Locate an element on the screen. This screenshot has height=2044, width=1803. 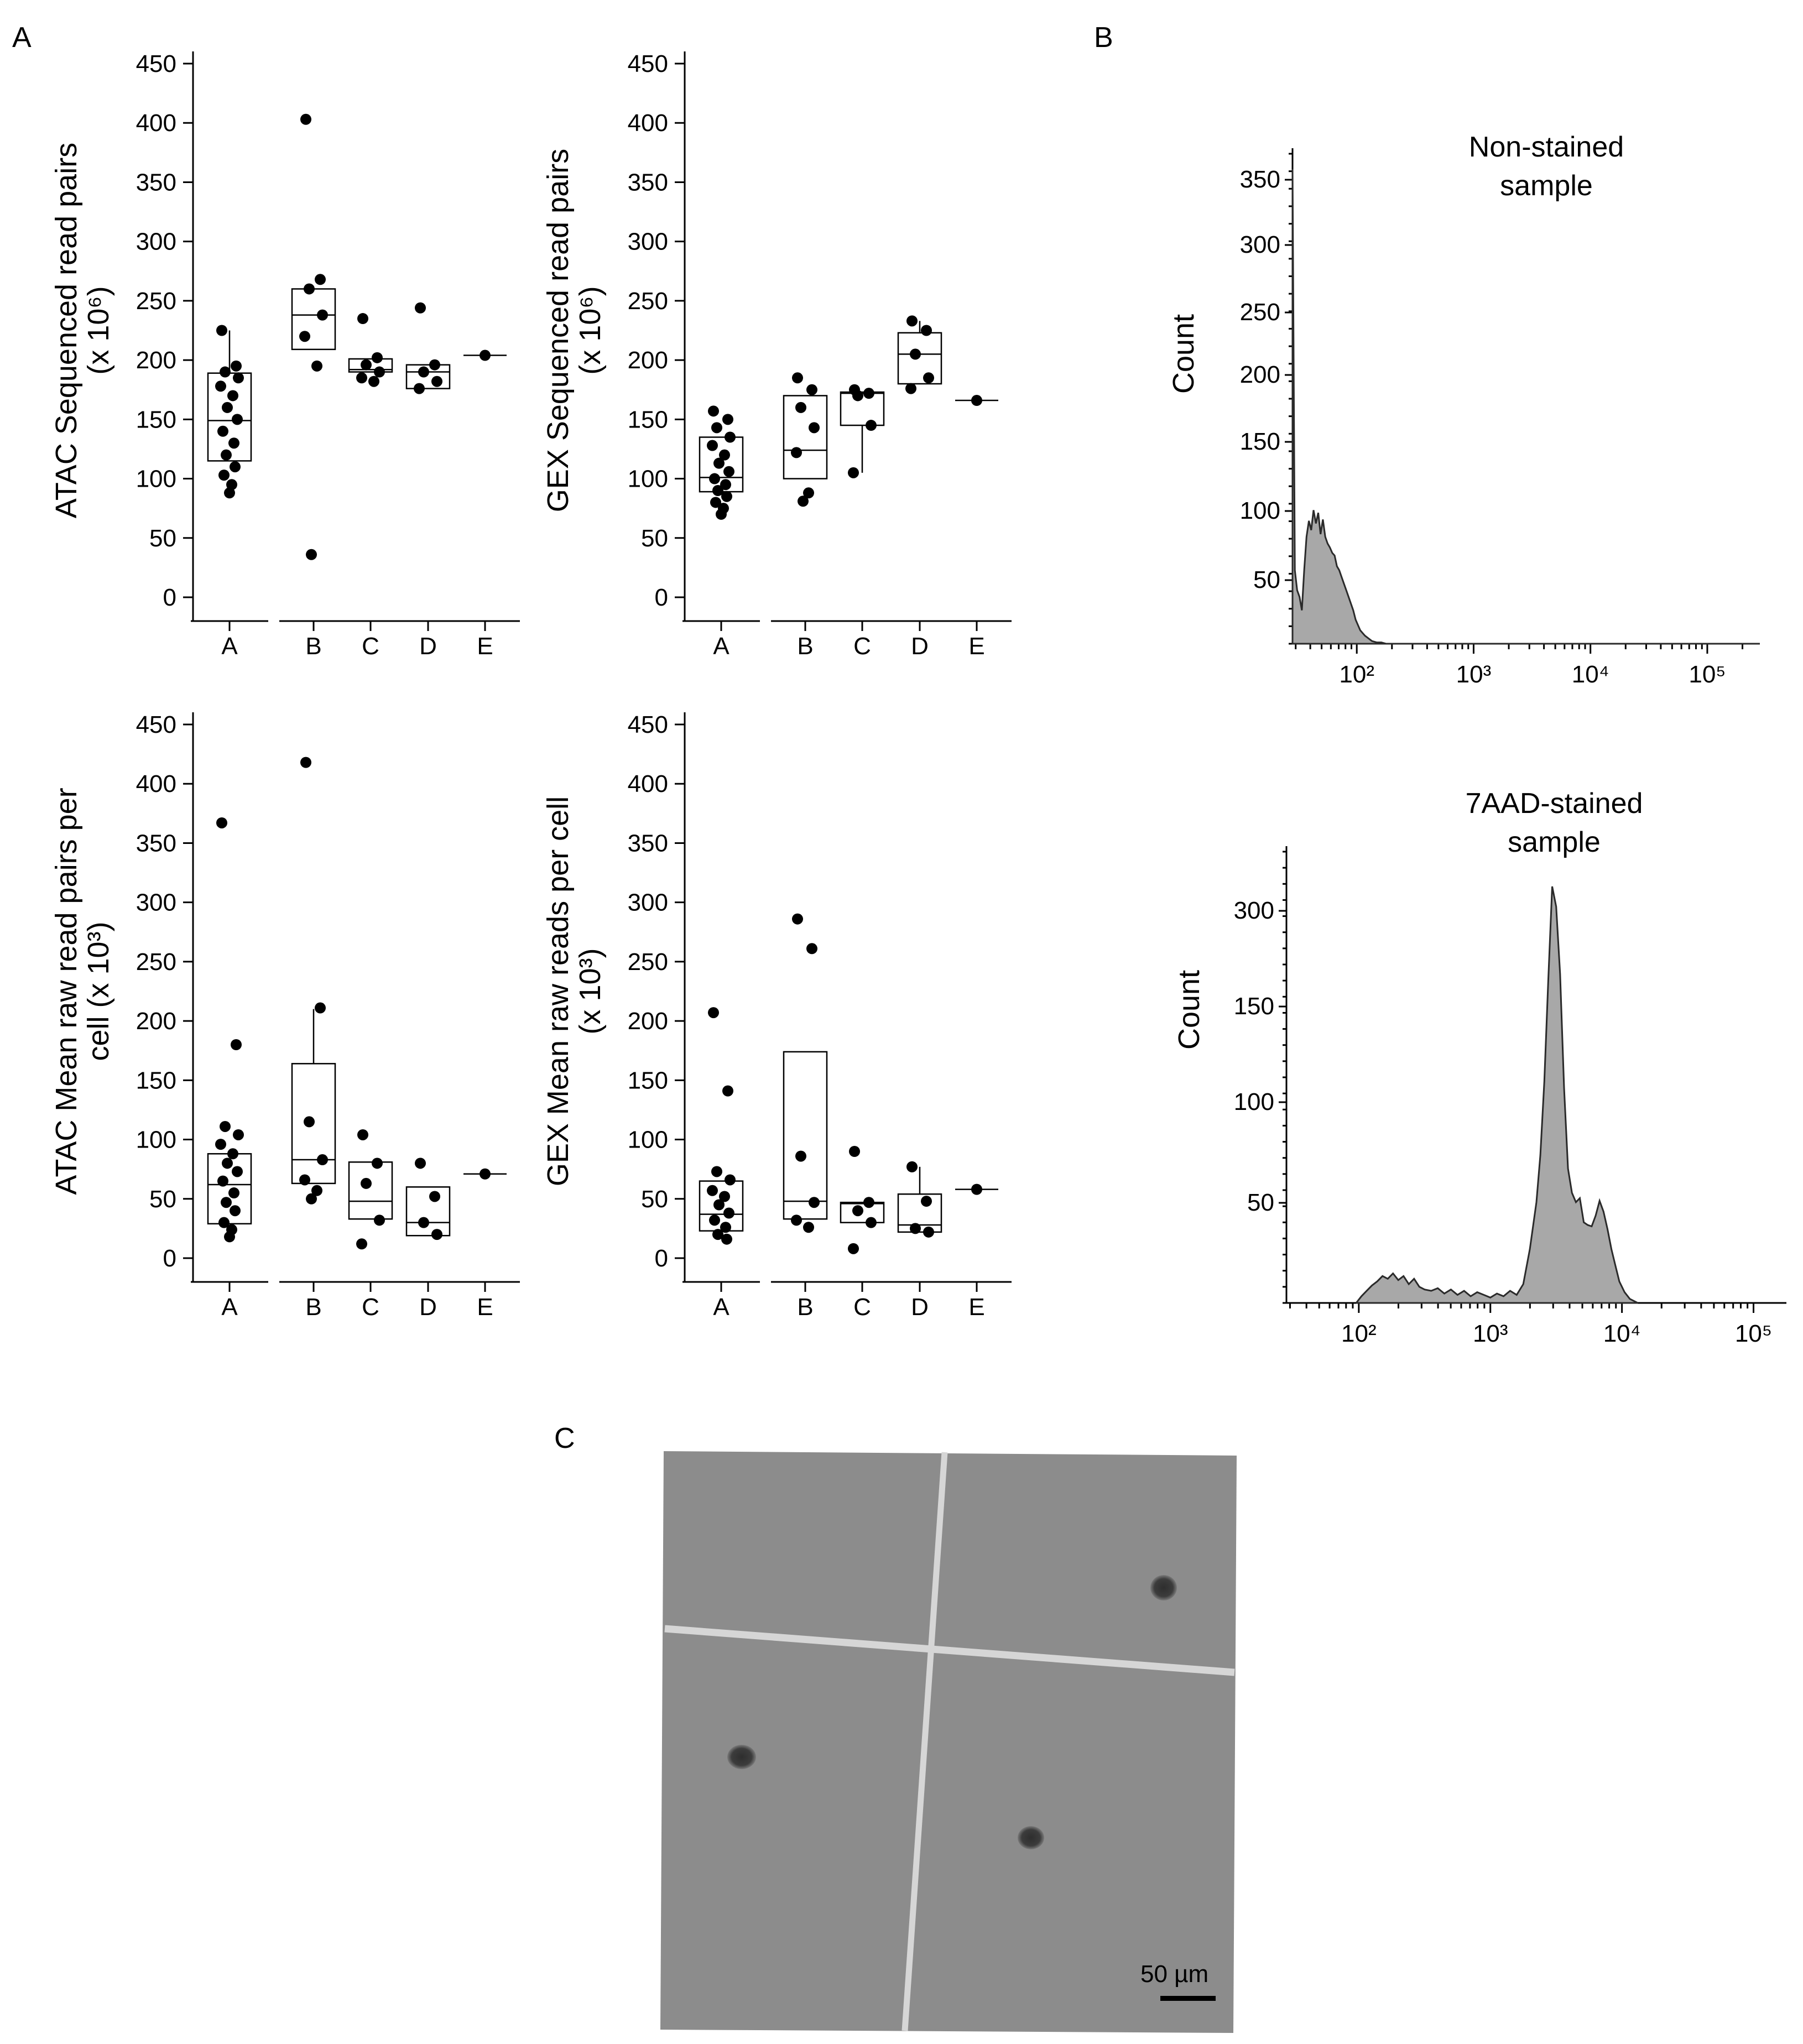
y-axis-label-units: (x 10³) is located at coordinates (590, 991).